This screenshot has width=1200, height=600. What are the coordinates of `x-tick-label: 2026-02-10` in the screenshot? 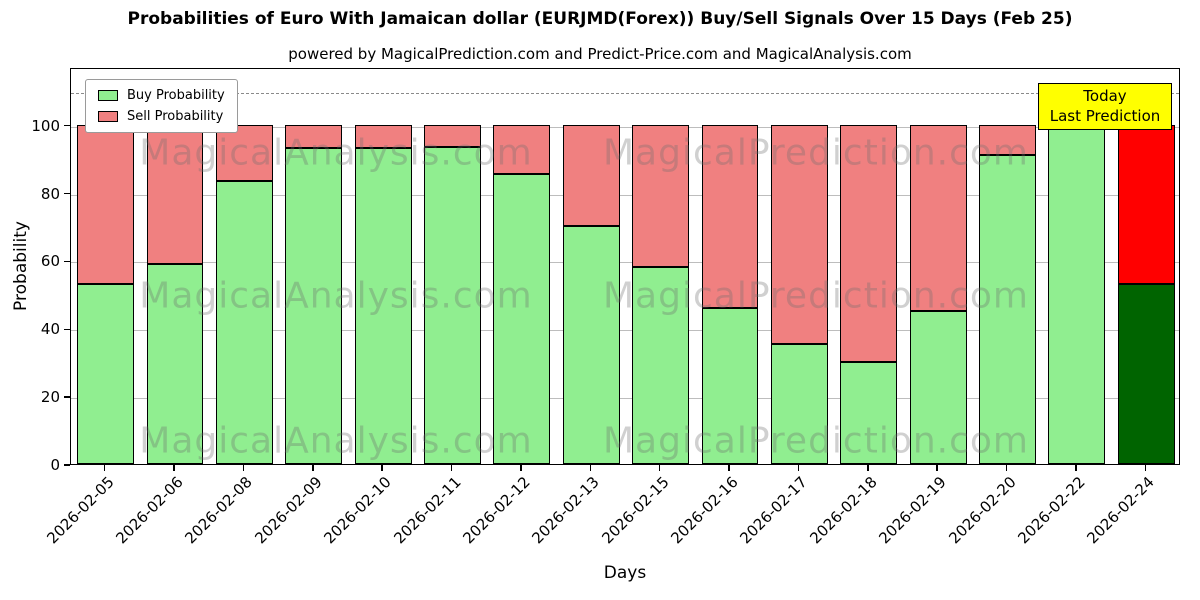 It's located at (357, 510).